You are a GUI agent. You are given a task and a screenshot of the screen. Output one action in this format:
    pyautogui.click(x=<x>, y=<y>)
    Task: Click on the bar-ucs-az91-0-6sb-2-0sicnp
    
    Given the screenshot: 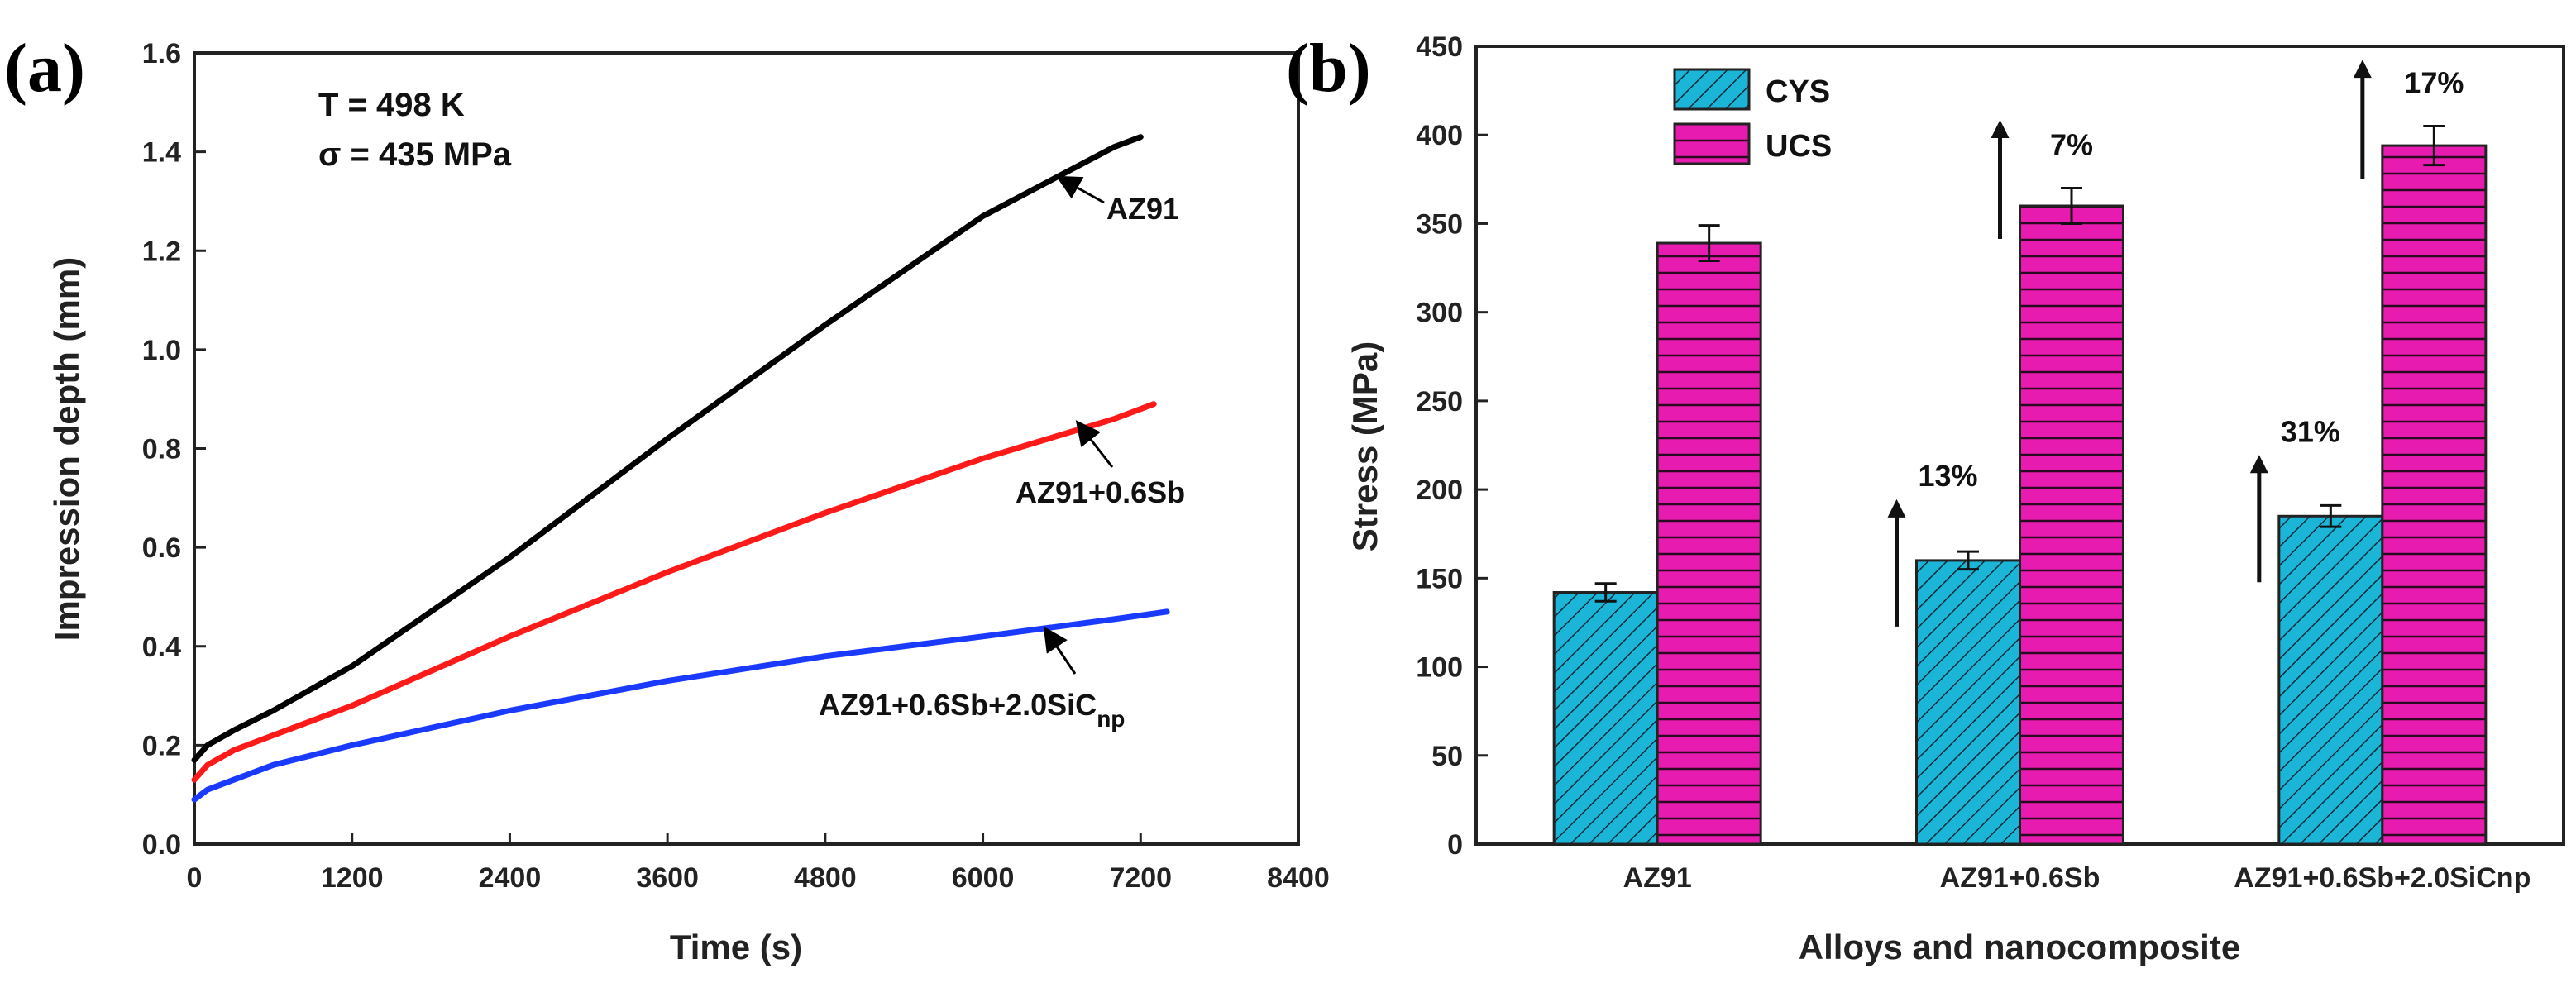 What is the action you would take?
    pyautogui.click(x=2434, y=495)
    